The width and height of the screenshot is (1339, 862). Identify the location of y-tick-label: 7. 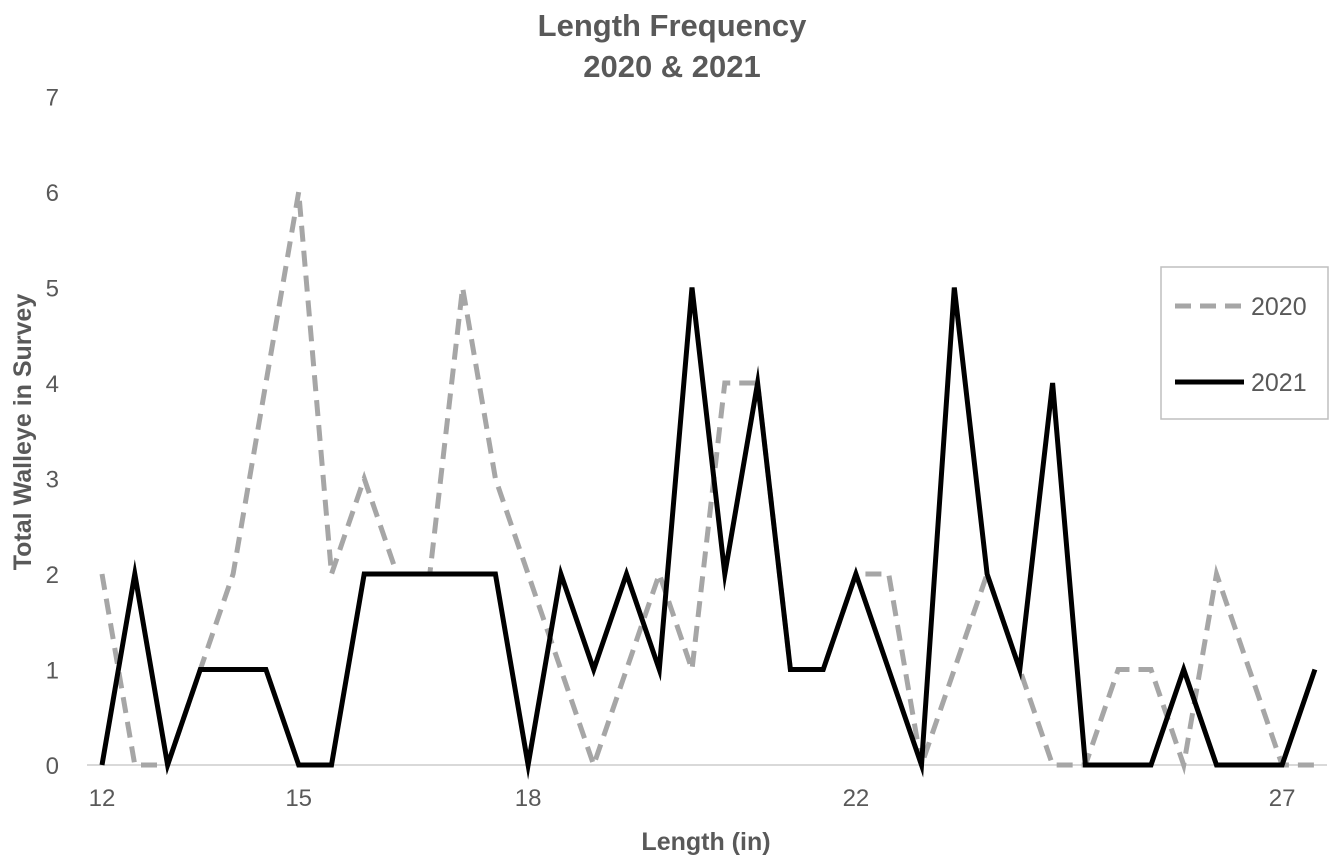
(52, 98).